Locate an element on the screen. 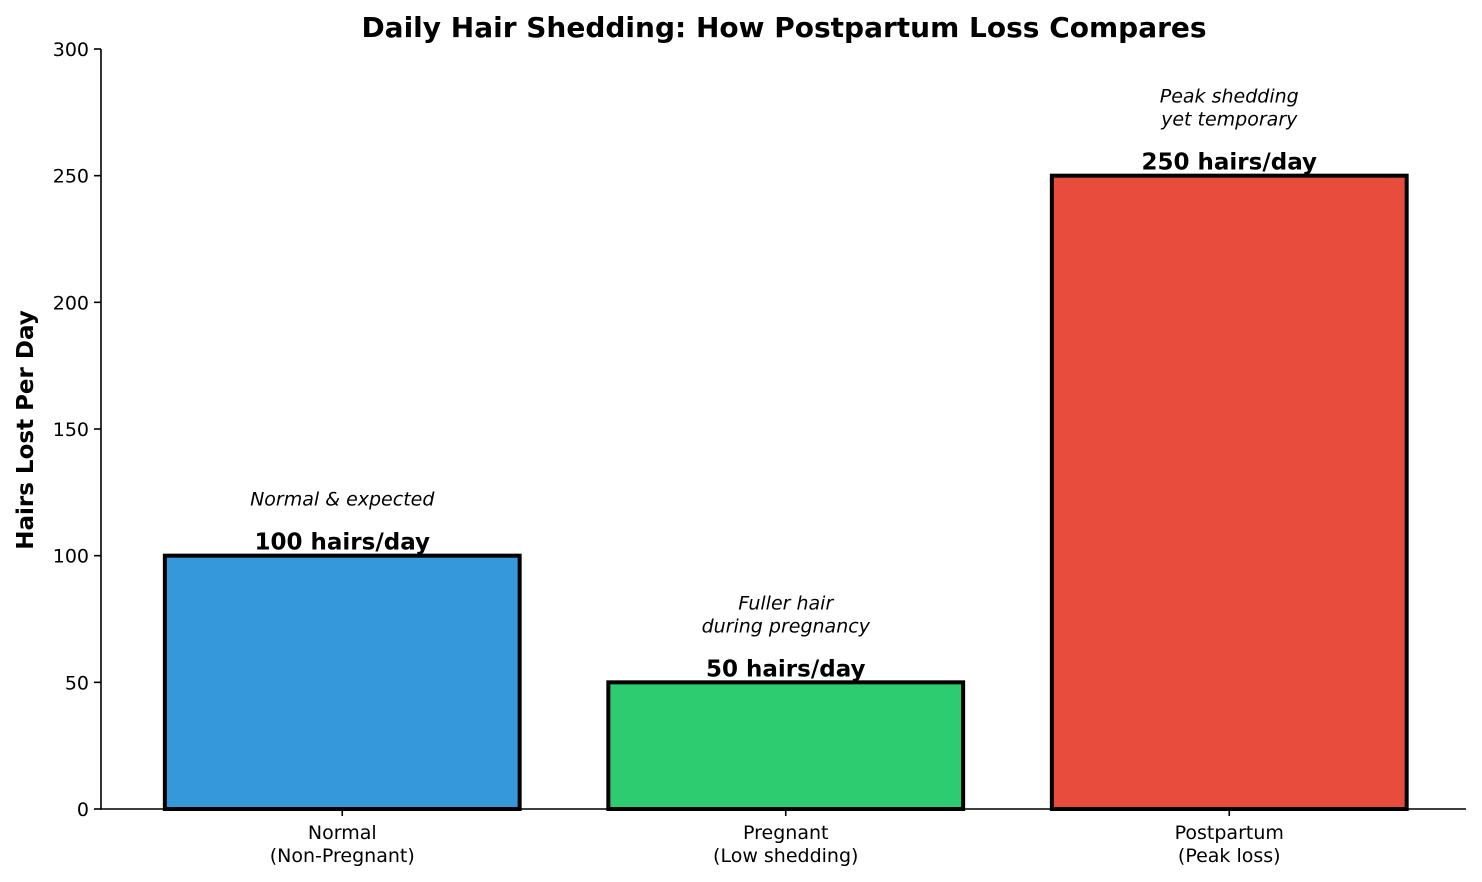 This screenshot has height=882, width=1482. x-tick-label: (Low shedding) is located at coordinates (785, 856).